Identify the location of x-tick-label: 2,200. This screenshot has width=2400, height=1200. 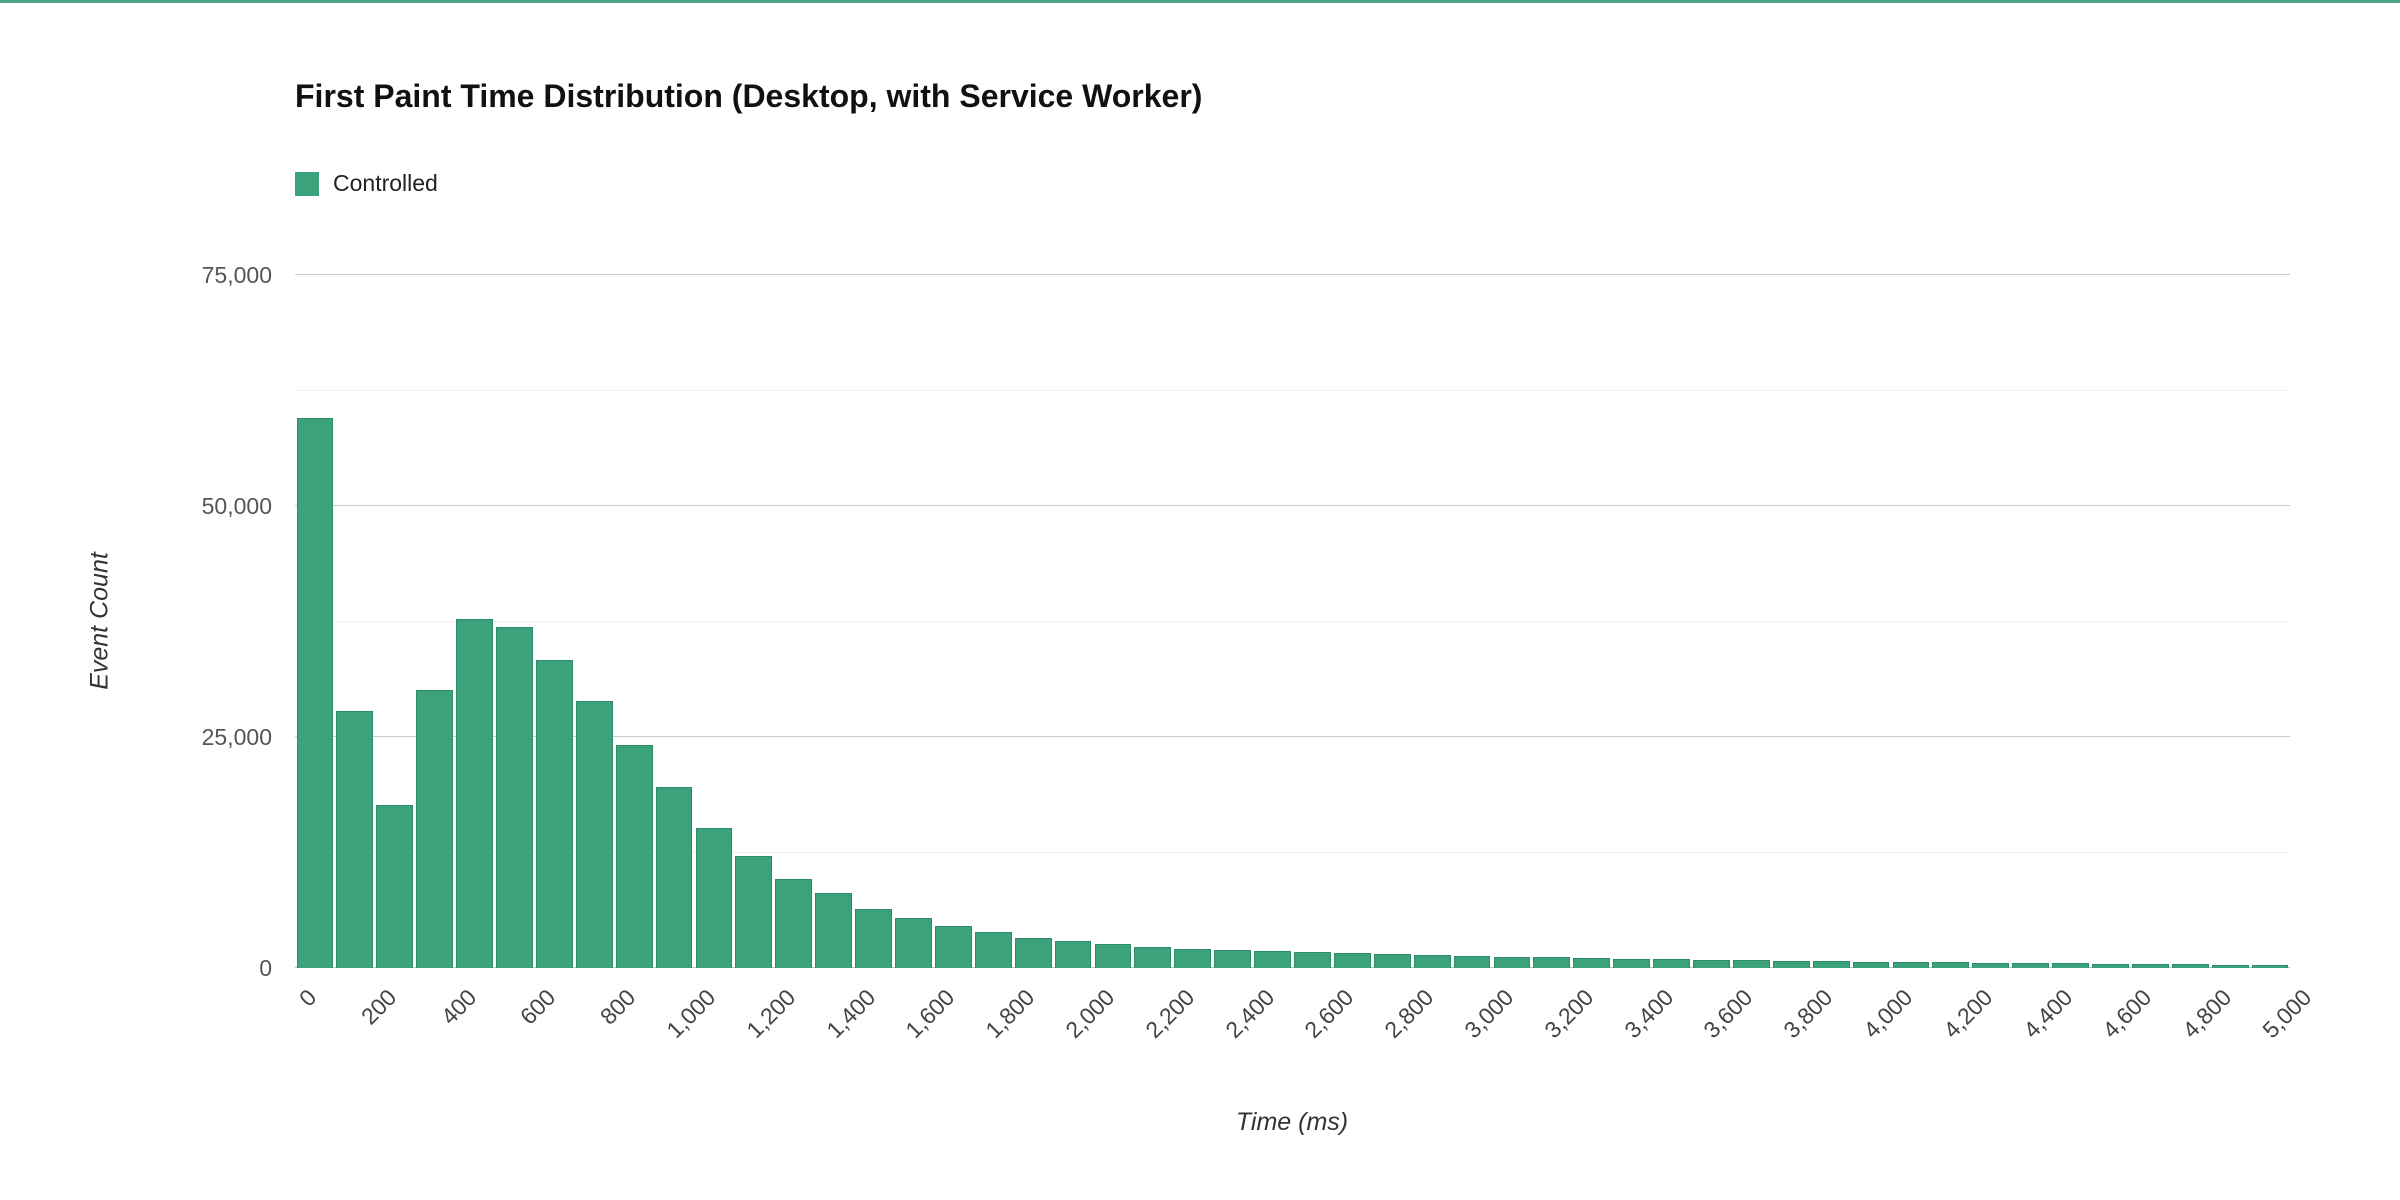
(1170, 1014).